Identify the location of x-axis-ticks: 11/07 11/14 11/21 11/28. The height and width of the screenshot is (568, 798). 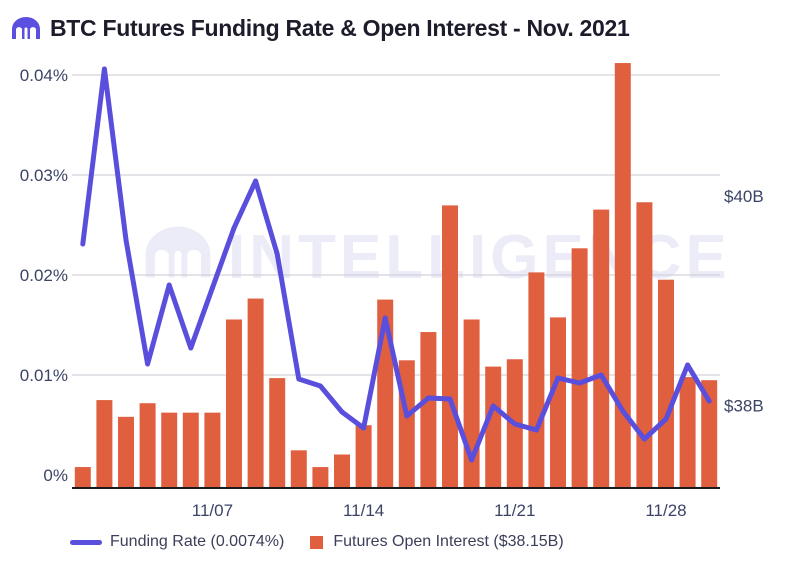
(439, 510).